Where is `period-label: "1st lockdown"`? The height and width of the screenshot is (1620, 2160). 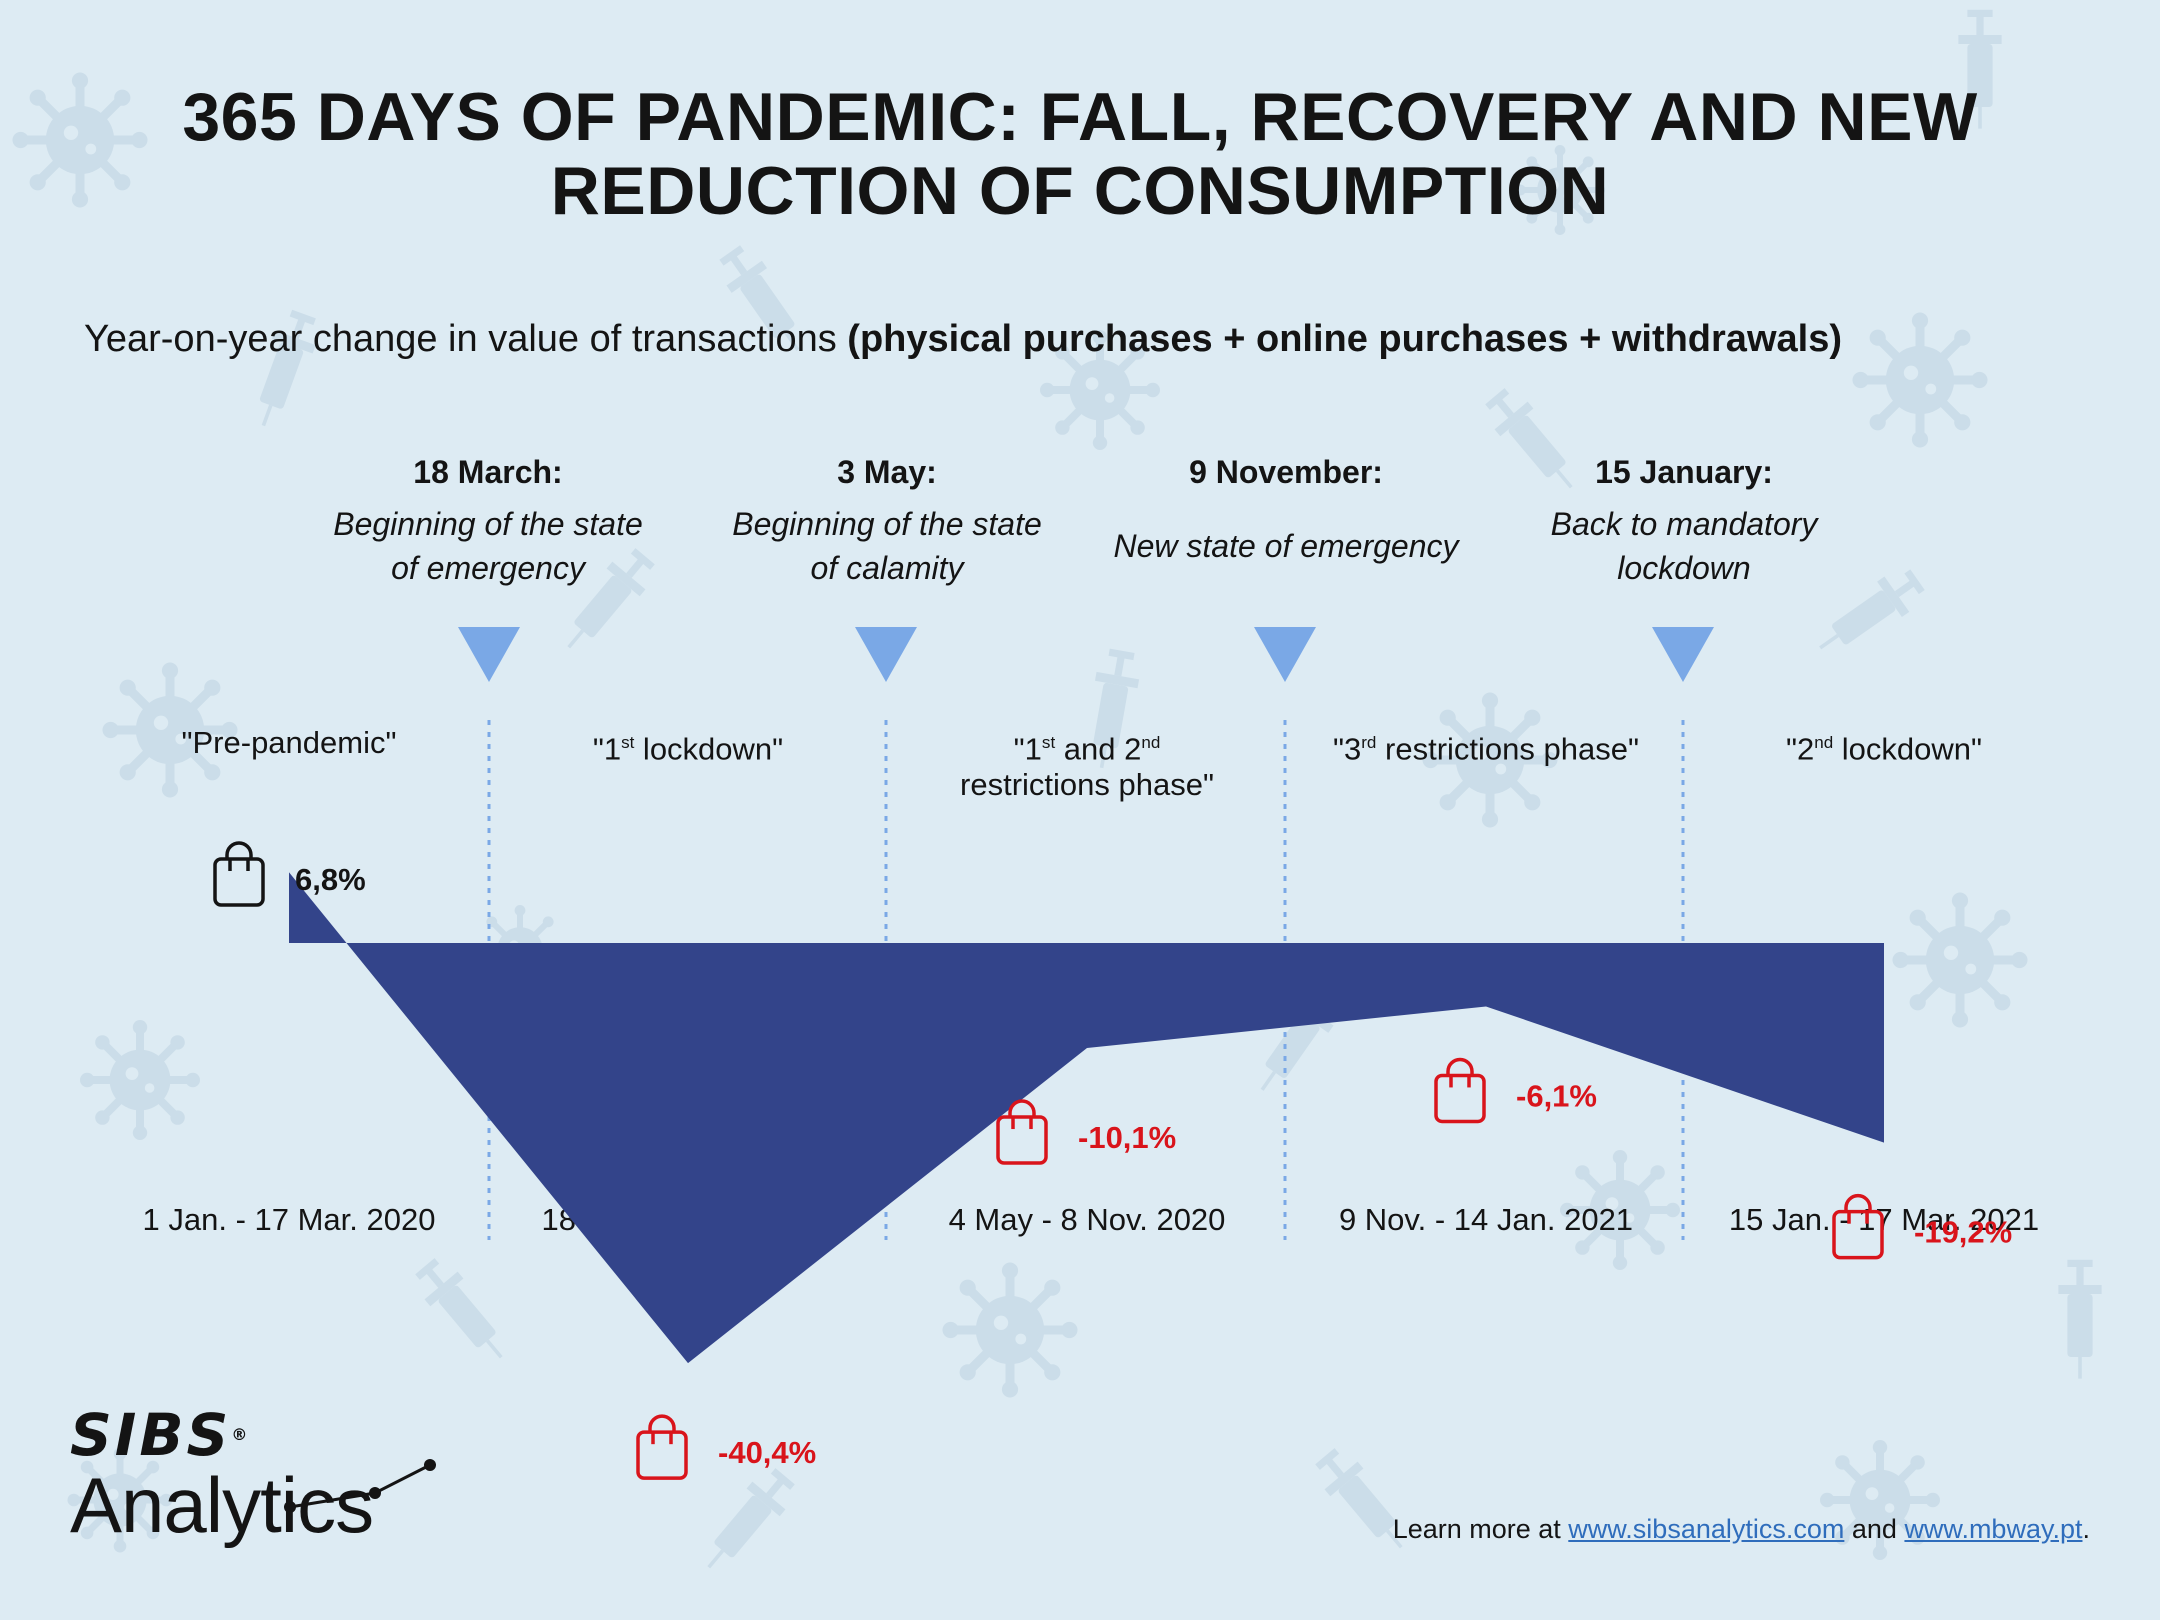
period-label: "1st lockdown" is located at coordinates (688, 746).